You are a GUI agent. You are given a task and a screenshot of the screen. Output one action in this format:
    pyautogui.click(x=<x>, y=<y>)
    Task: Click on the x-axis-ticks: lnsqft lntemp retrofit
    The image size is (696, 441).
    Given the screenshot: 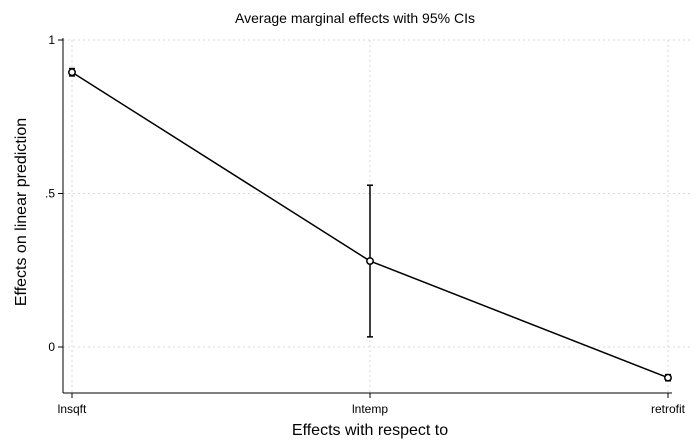 What is the action you would take?
    pyautogui.click(x=372, y=404)
    